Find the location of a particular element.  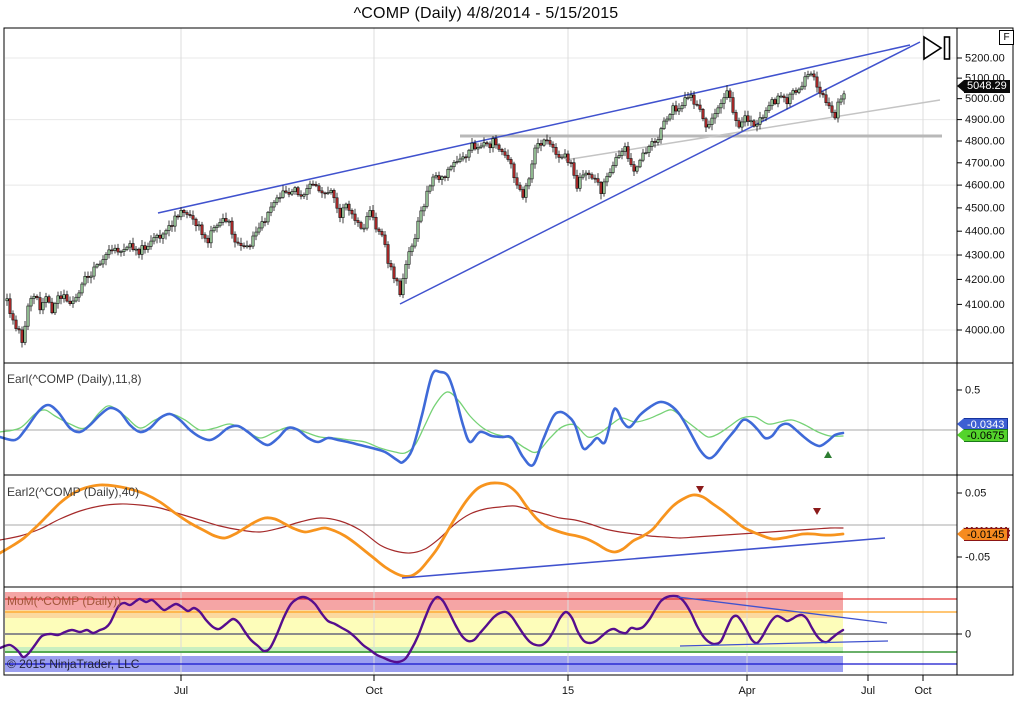

earl-slow-blue is located at coordinates (422, 418).